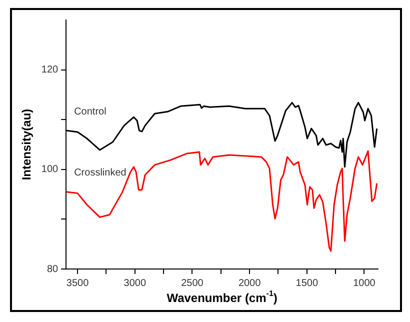 The height and width of the screenshot is (322, 410). I want to click on y-tick-label: 100, so click(50, 170).